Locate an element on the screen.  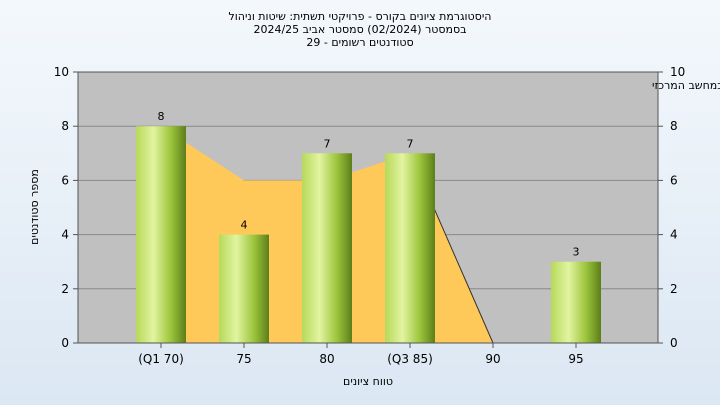
y-tick-right-4: 4 is located at coordinates (674, 235).